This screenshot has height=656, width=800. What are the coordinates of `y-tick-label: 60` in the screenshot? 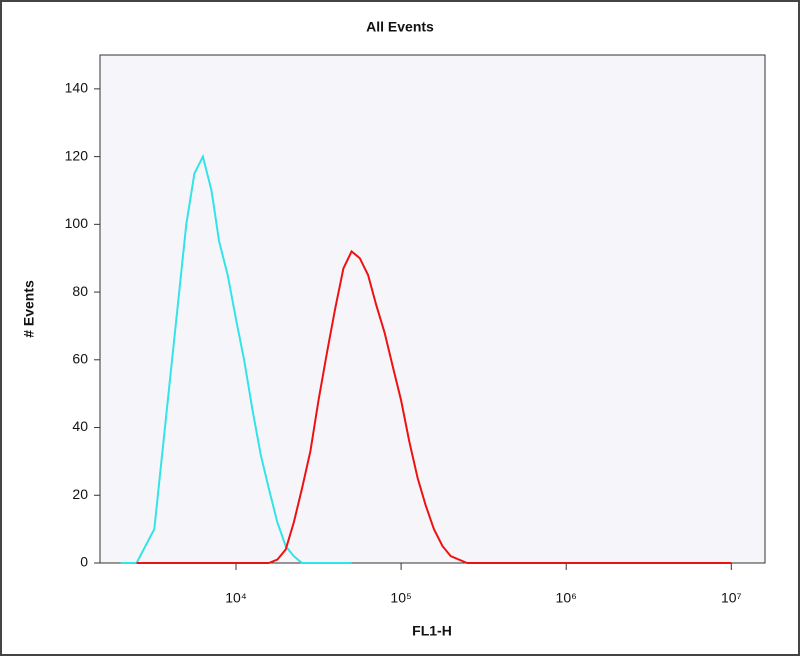 It's located at (80, 359).